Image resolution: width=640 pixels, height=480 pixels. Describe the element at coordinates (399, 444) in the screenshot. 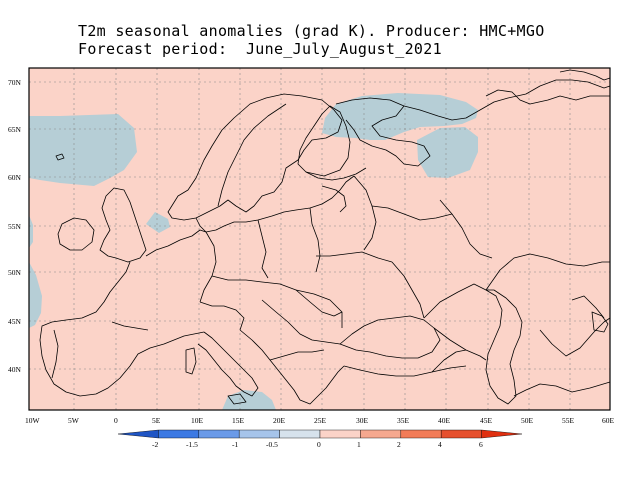

I see `colorbar-label-2: 2` at that location.